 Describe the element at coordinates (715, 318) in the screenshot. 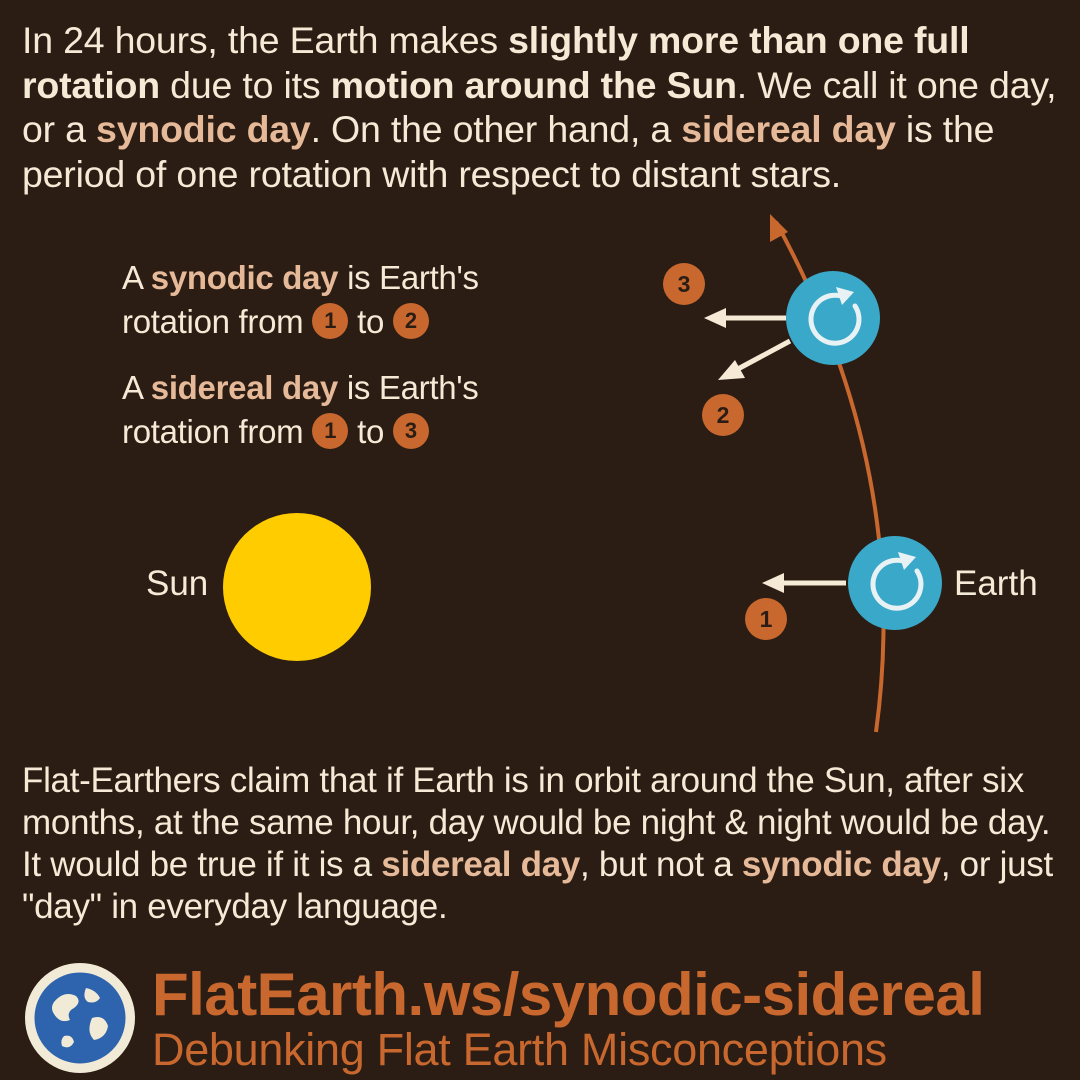

I see `arrowhead-3-icon` at that location.